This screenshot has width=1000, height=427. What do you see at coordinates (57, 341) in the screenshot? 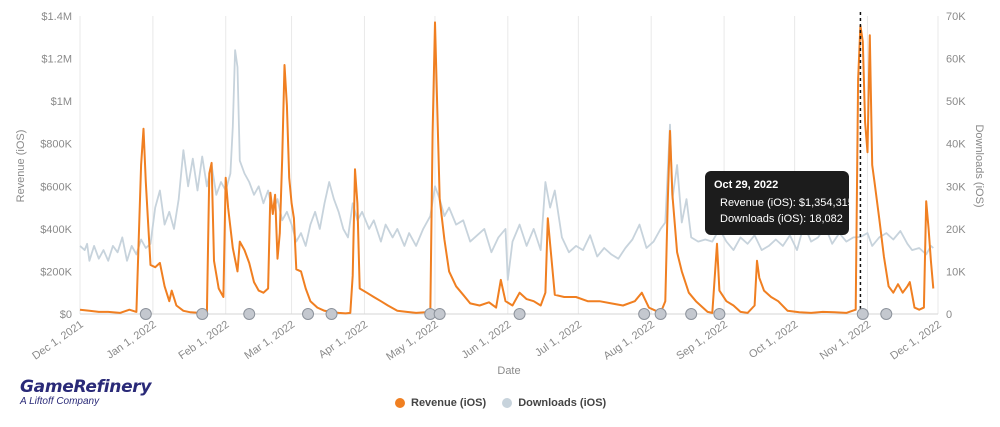
I see `x-tick-label: Dec 1, 2021` at bounding box center [57, 341].